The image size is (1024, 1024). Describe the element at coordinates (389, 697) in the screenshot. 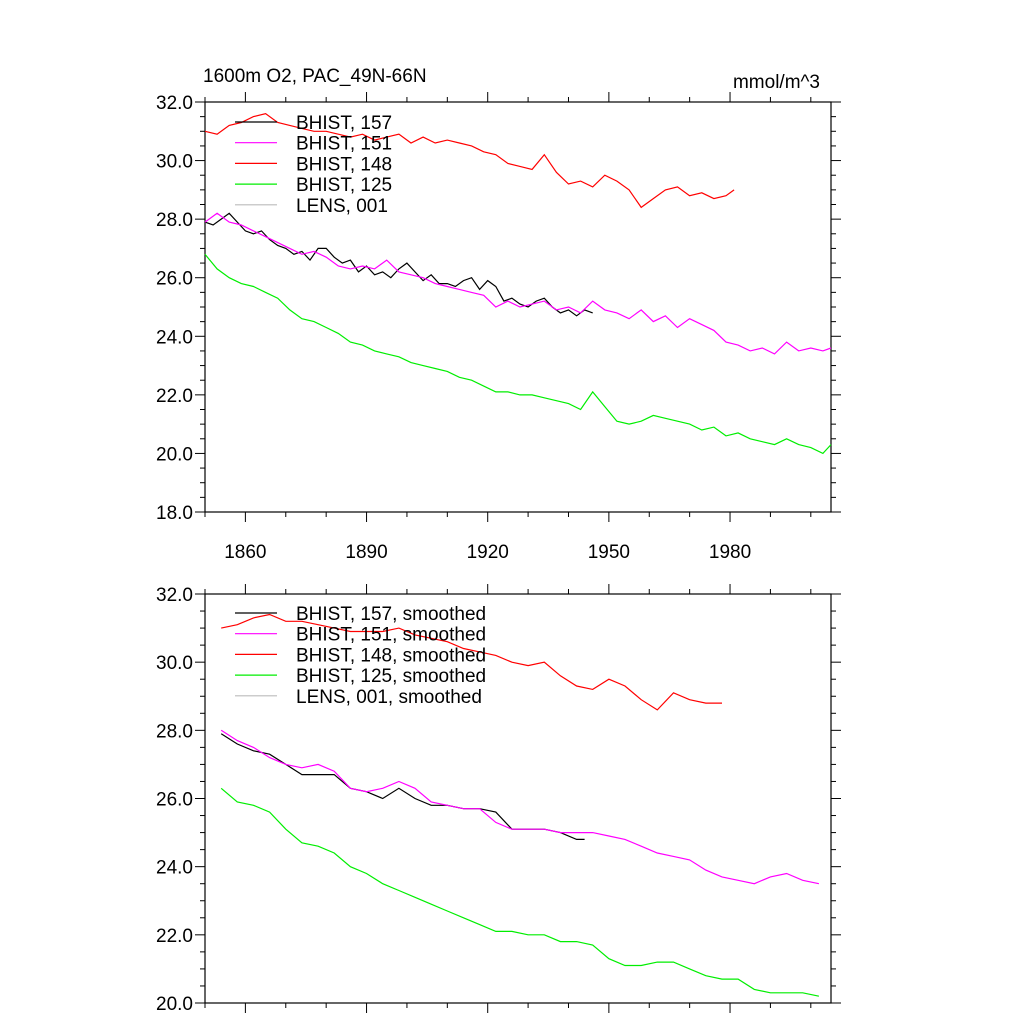

I see `legend-label: LENS, 001, smoothed` at that location.